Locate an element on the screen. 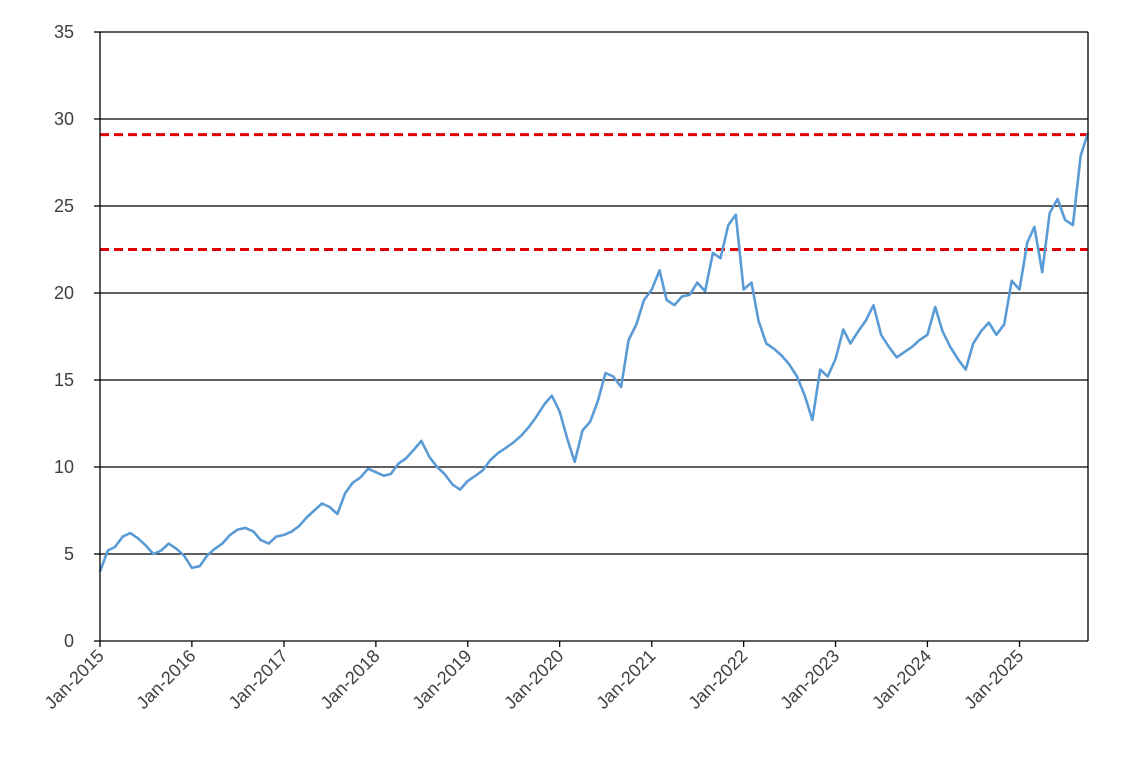 Image resolution: width=1144 pixels, height=769 pixels. y-tick-label: 30 is located at coordinates (64, 119).